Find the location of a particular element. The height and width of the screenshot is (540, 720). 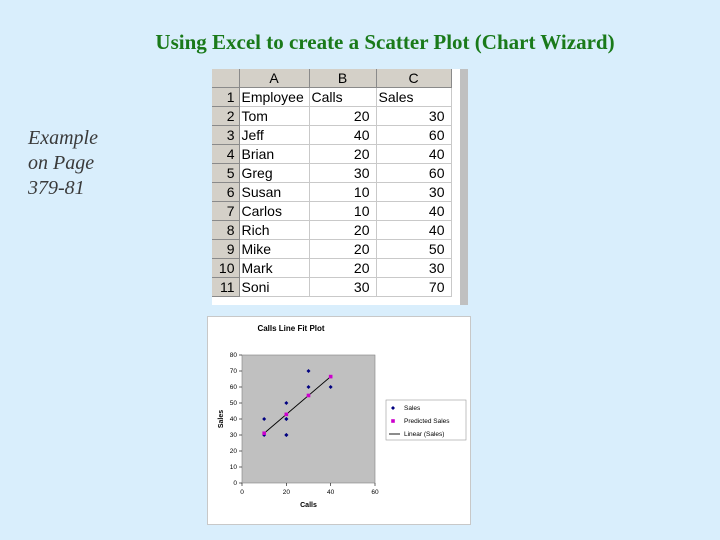

x-axis-label: Calls is located at coordinates (308, 505).